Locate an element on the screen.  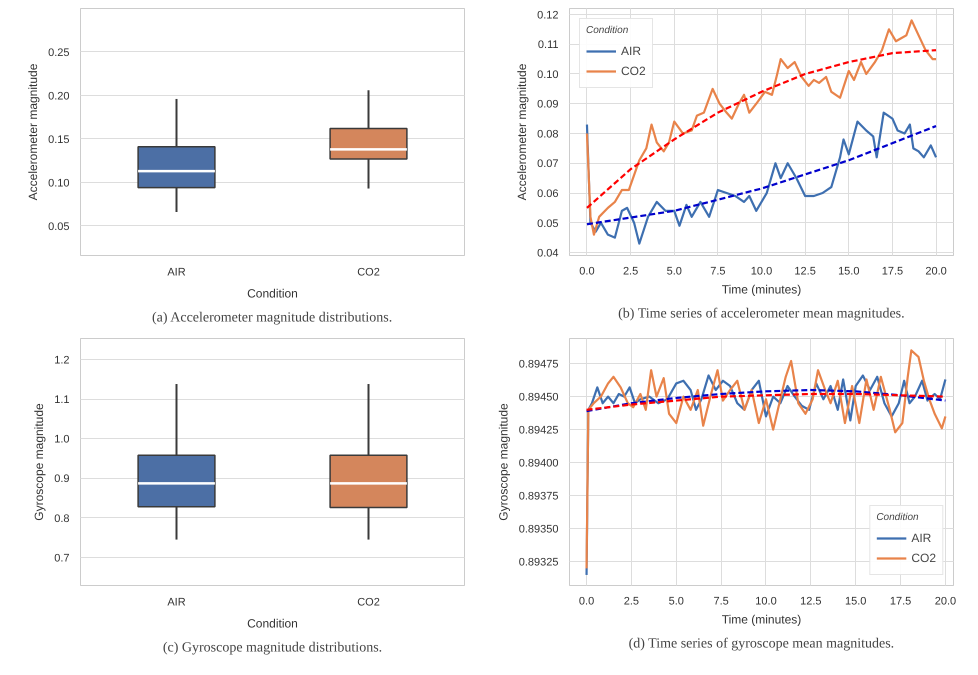
y-tick-label: 0.15 is located at coordinates (59, 140).